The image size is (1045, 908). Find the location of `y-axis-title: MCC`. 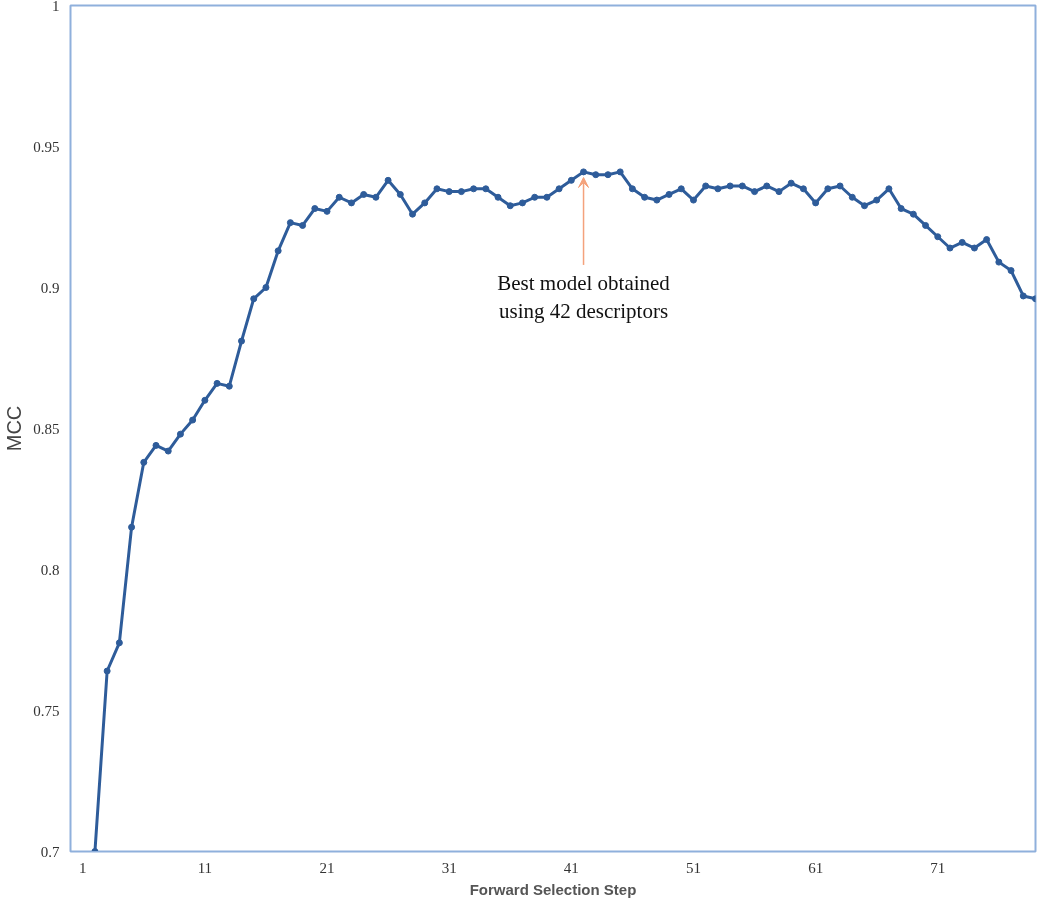

y-axis-title: MCC is located at coordinates (14, 428).